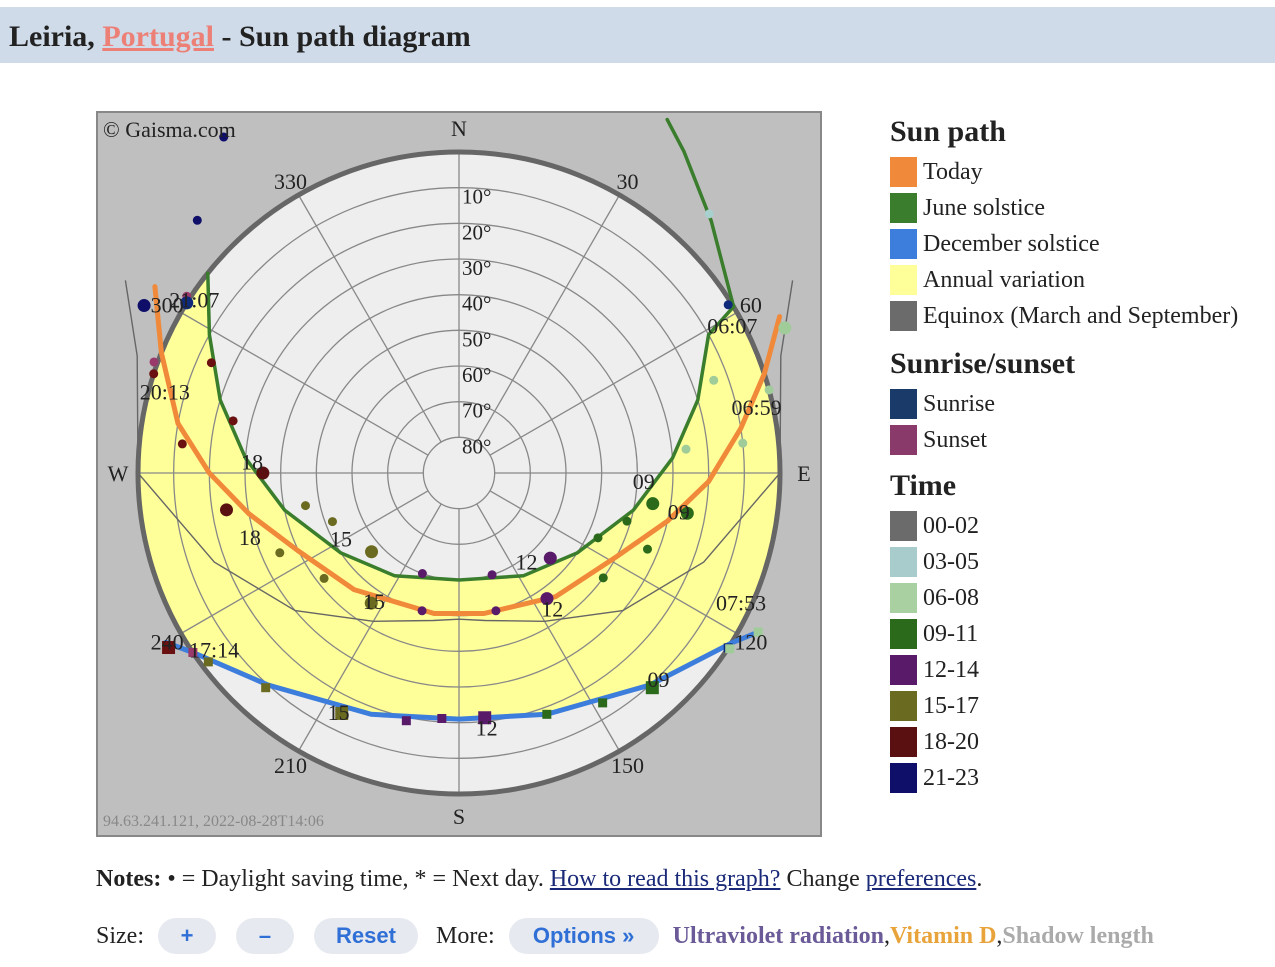  I want to click on legend-item: June solstice, so click(1082, 208).